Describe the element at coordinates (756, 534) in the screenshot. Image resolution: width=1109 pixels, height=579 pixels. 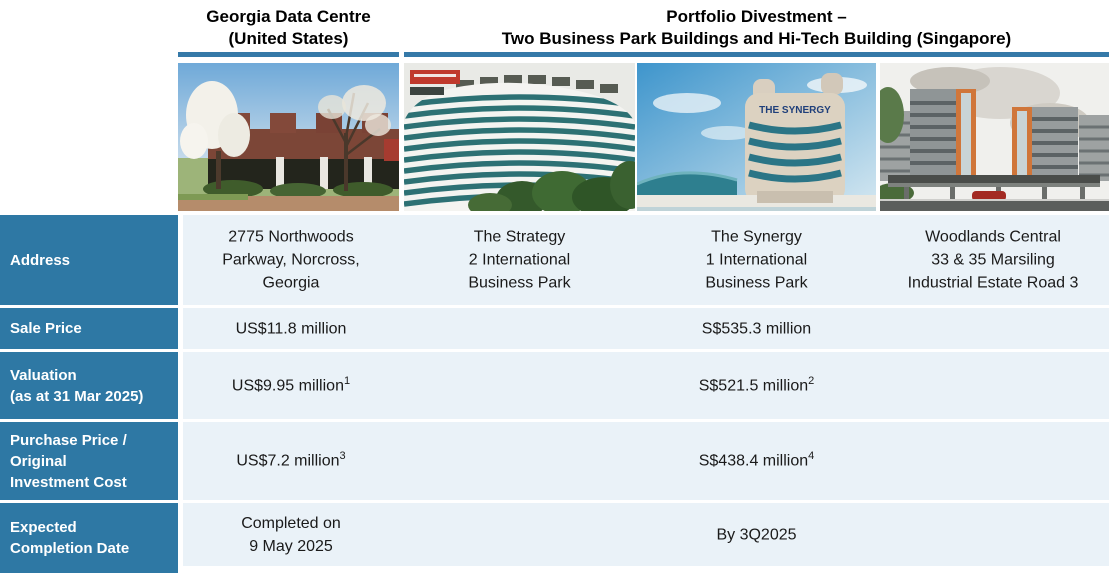
I see `completion-singapore: By 3Q2025` at that location.